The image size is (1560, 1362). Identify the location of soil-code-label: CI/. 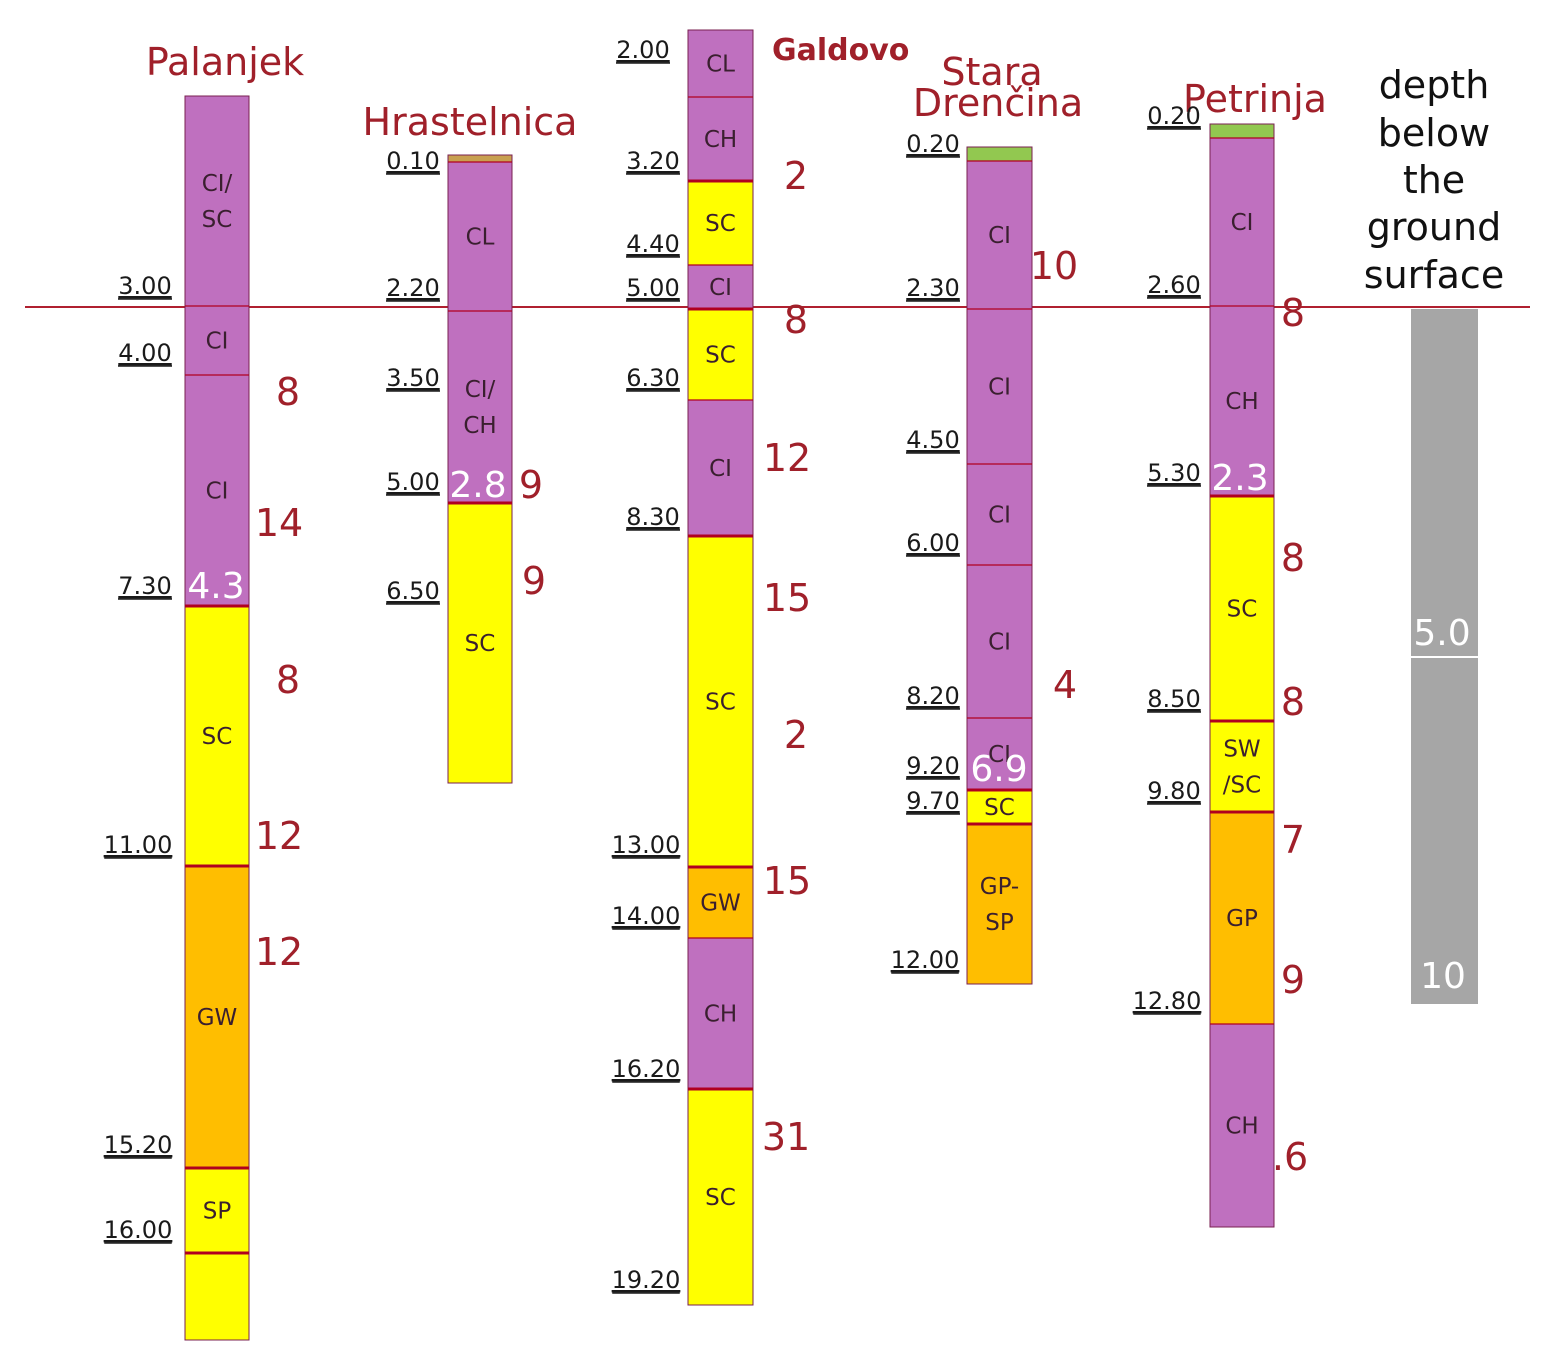
(217, 184).